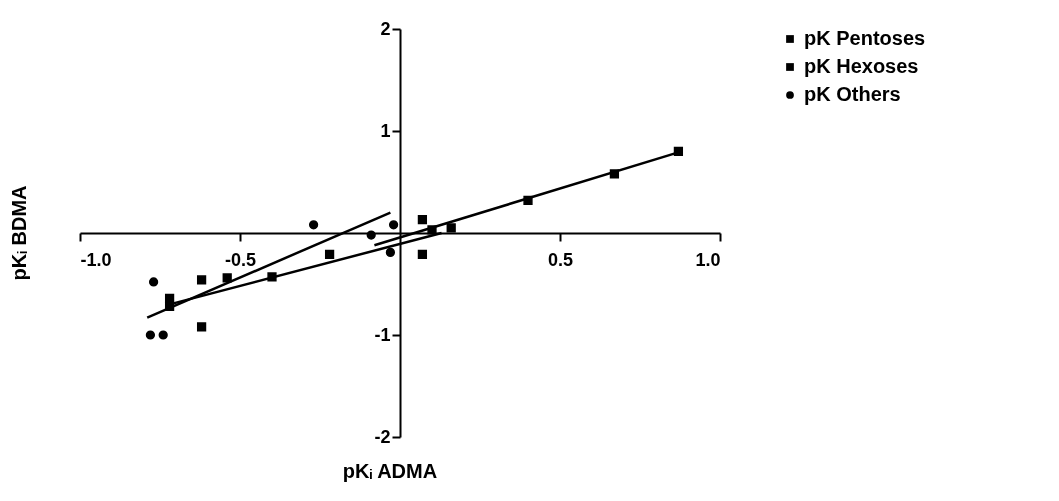 The height and width of the screenshot is (501, 1059). Describe the element at coordinates (852, 94) in the screenshot. I see `legend-label: pK Others` at that location.